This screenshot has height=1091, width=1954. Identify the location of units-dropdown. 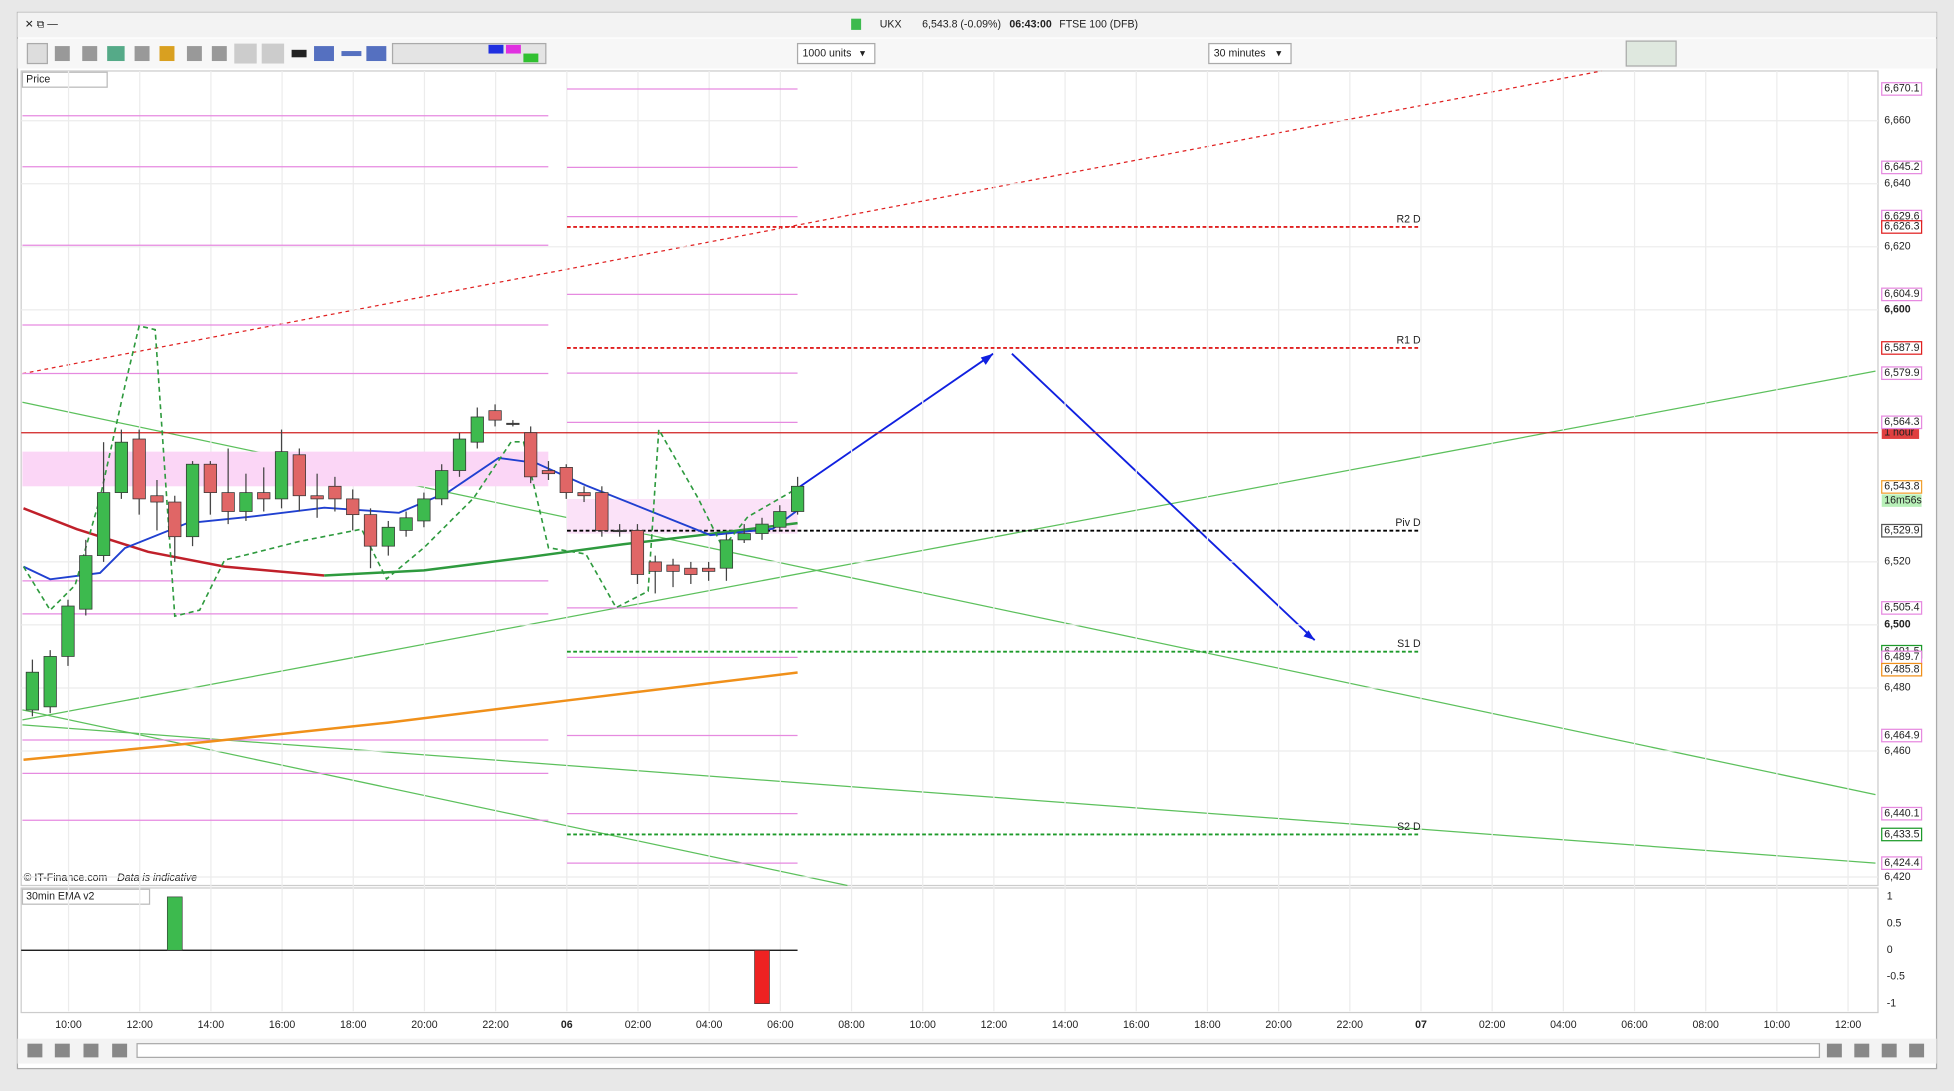
(836, 53).